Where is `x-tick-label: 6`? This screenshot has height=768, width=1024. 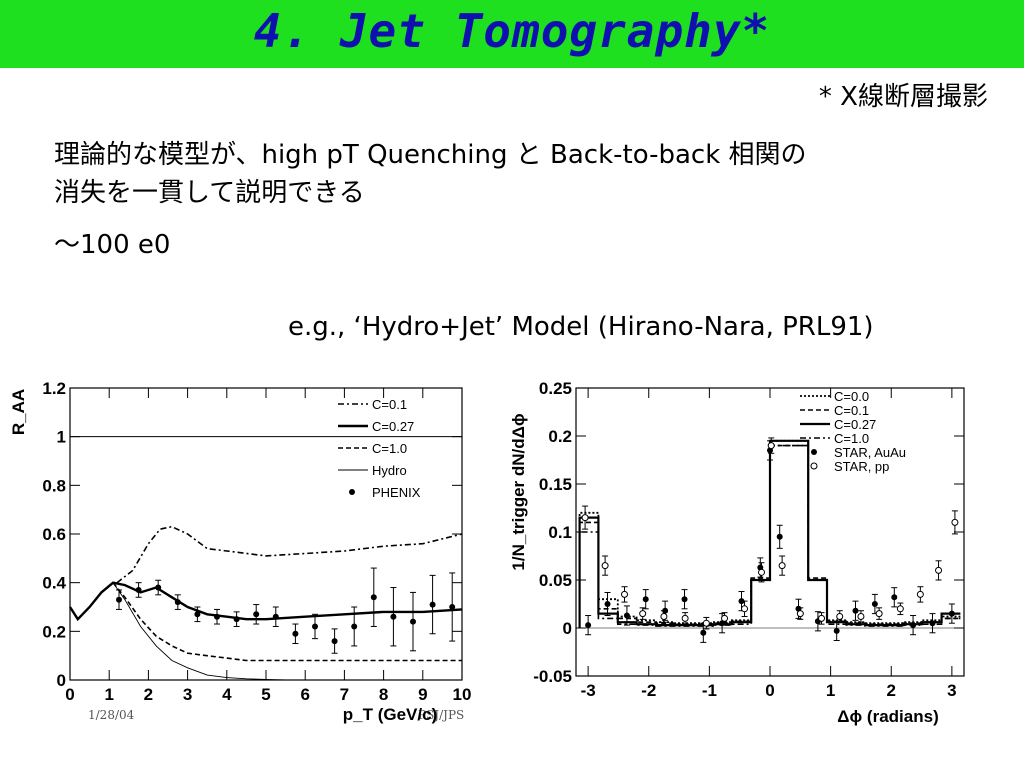 x-tick-label: 6 is located at coordinates (304, 694).